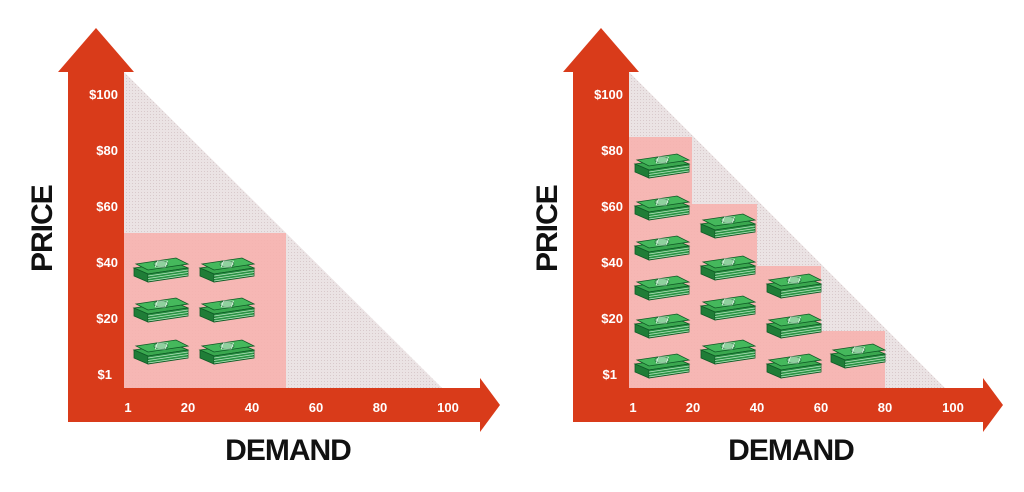 The image size is (1024, 492). Describe the element at coordinates (660, 262) in the screenshot. I see `revenue-step` at that location.